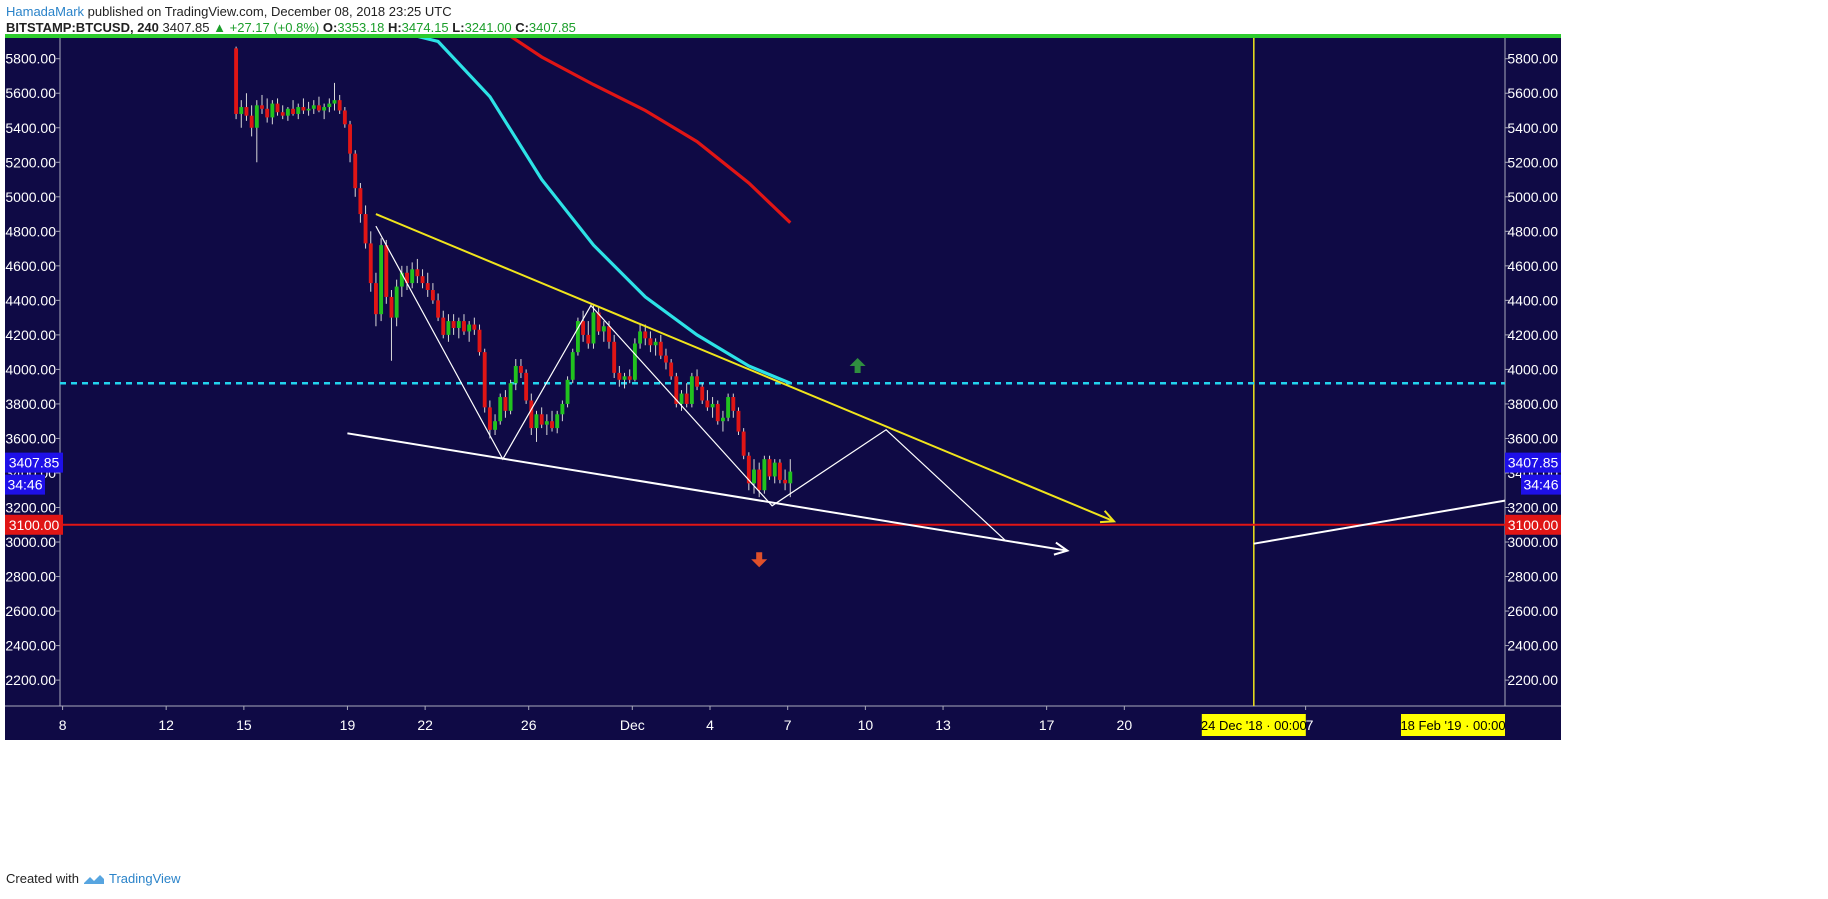 The height and width of the screenshot is (899, 1828). I want to click on x-tick-label: 15, so click(244, 725).